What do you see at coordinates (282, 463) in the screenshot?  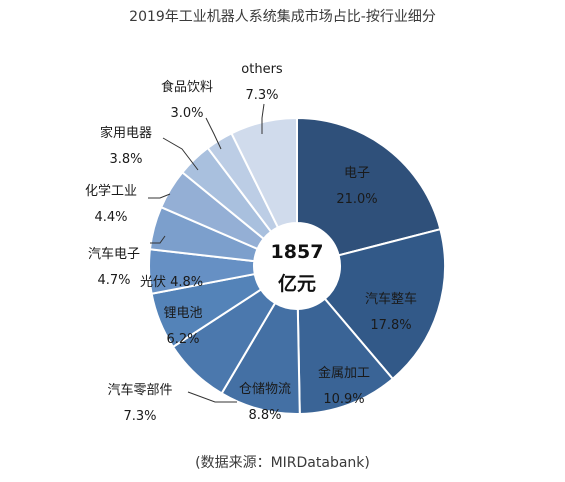 I see `data-source-note: (数据来源：MIRDatabank)` at bounding box center [282, 463].